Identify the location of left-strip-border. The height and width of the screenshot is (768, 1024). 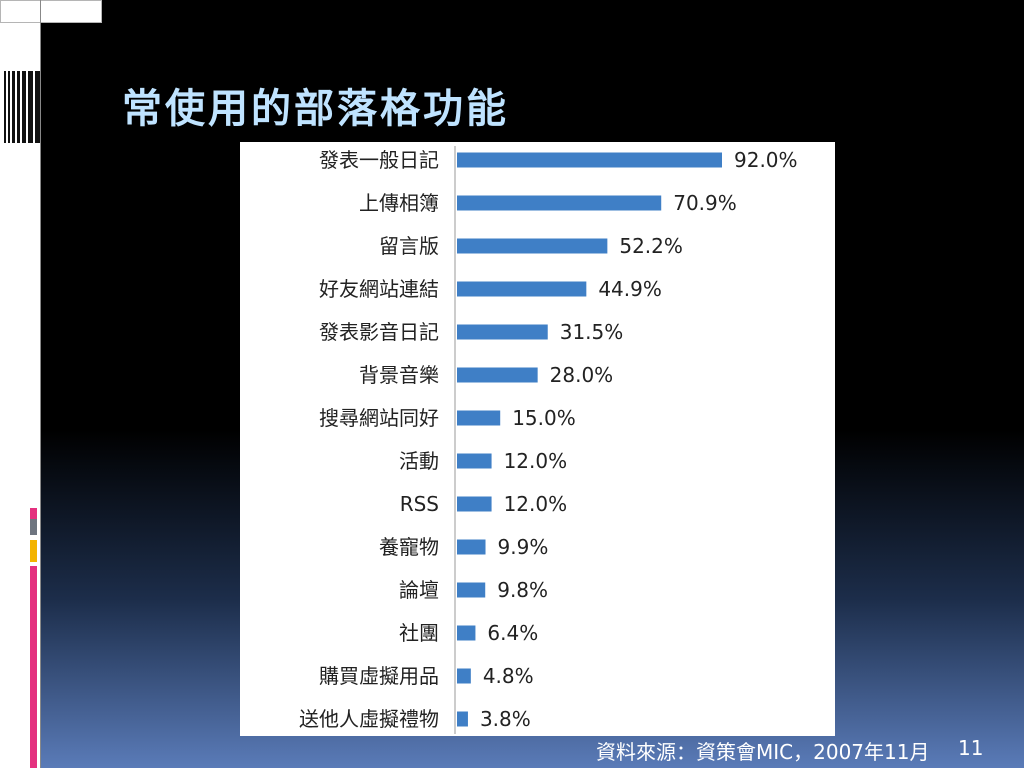
(40, 384).